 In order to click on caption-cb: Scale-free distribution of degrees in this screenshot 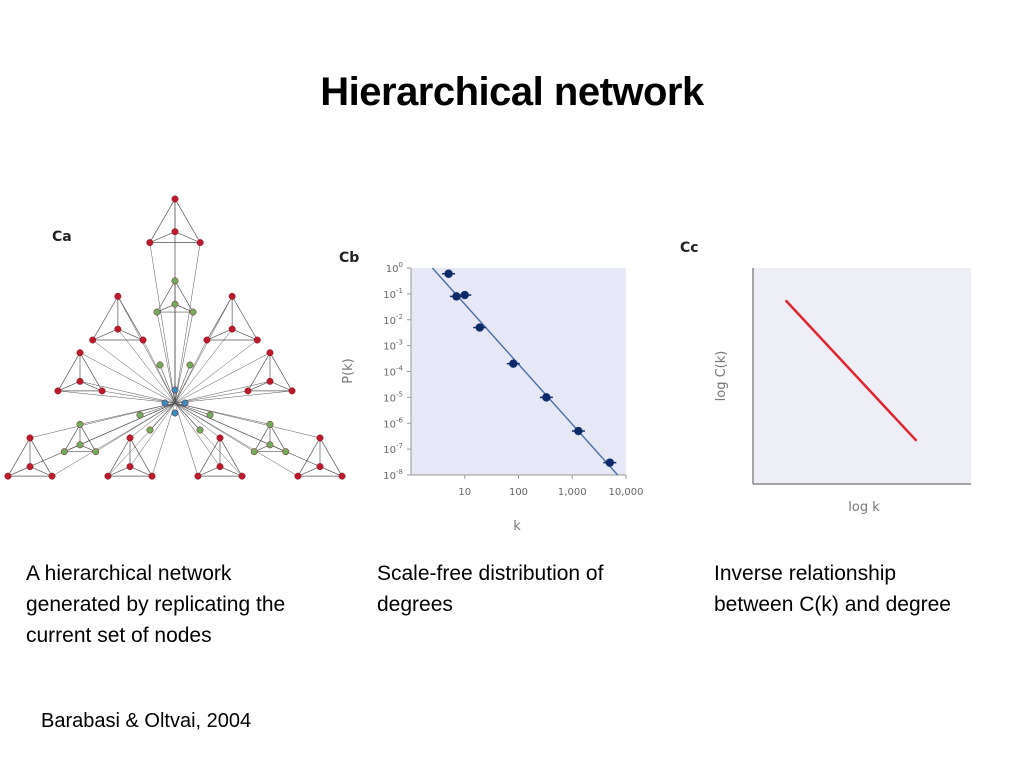, I will do `click(527, 589)`.